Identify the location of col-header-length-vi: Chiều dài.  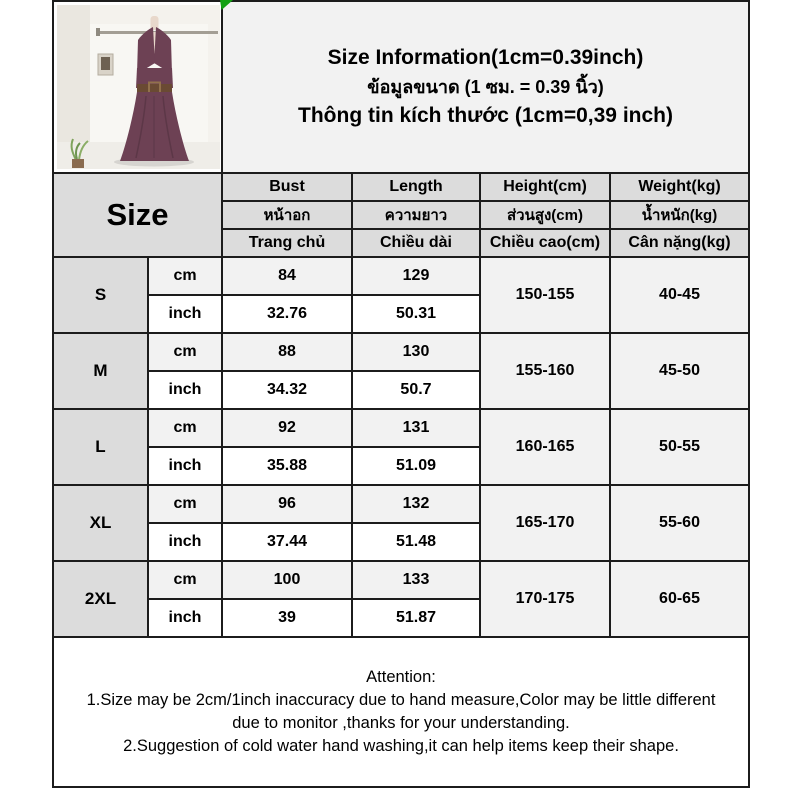
(416, 243).